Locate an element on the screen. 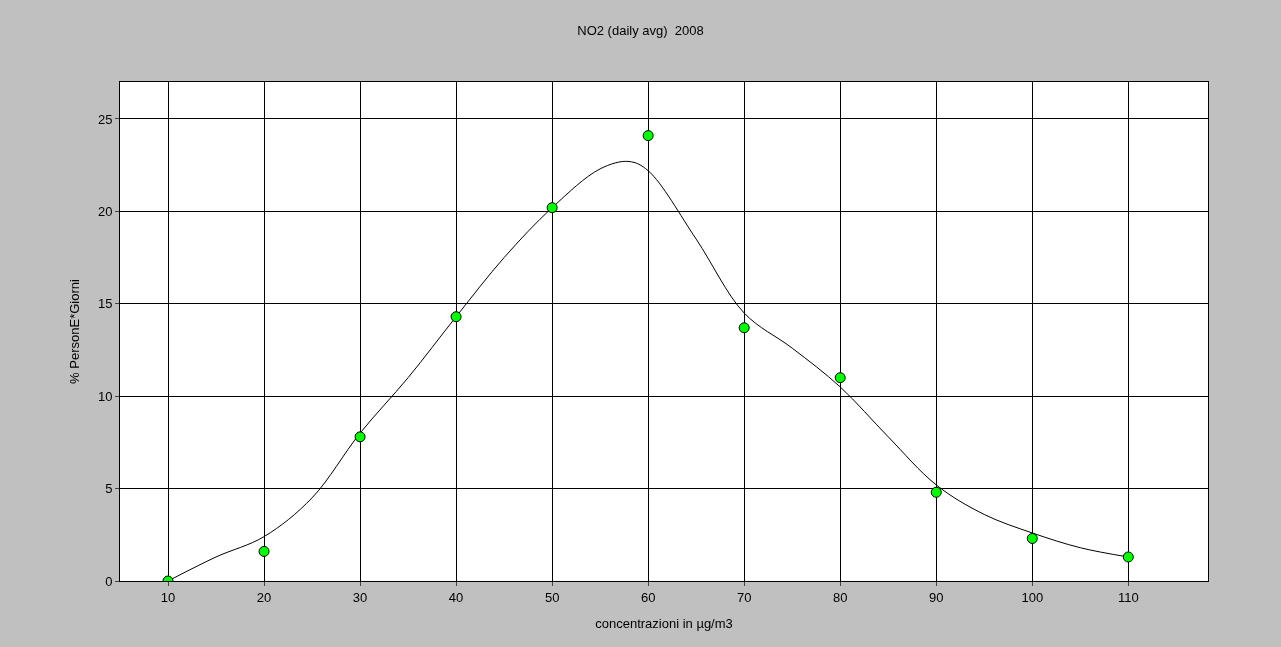 Image resolution: width=1281 pixels, height=647 pixels. x-tick-label: 60 is located at coordinates (648, 597).